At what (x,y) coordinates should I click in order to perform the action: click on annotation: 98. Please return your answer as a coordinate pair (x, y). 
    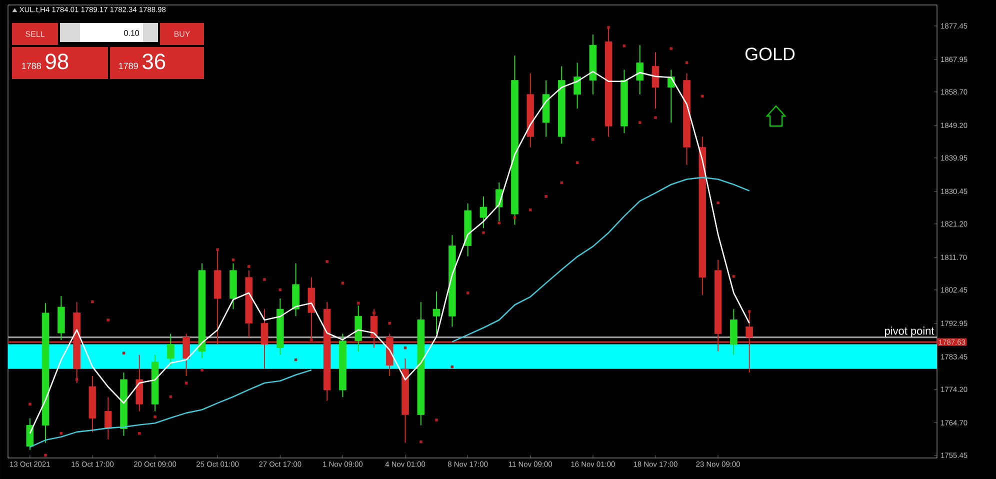
    Looking at the image, I should click on (57, 62).